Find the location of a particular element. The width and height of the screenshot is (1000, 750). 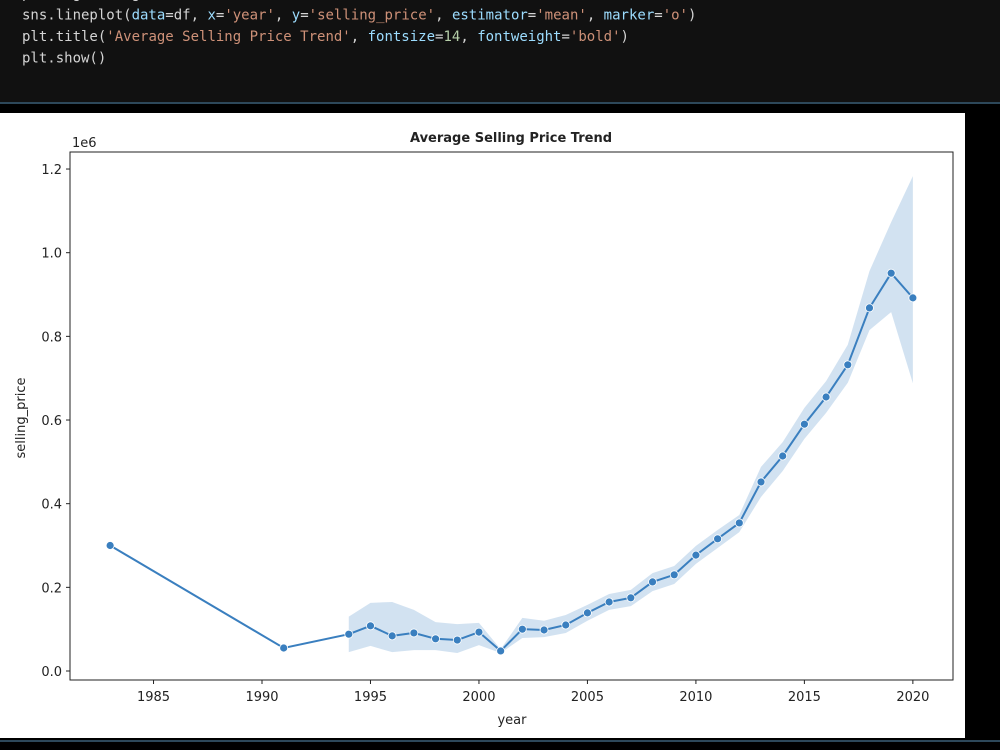

x-tick-label: 2020 is located at coordinates (912, 697).